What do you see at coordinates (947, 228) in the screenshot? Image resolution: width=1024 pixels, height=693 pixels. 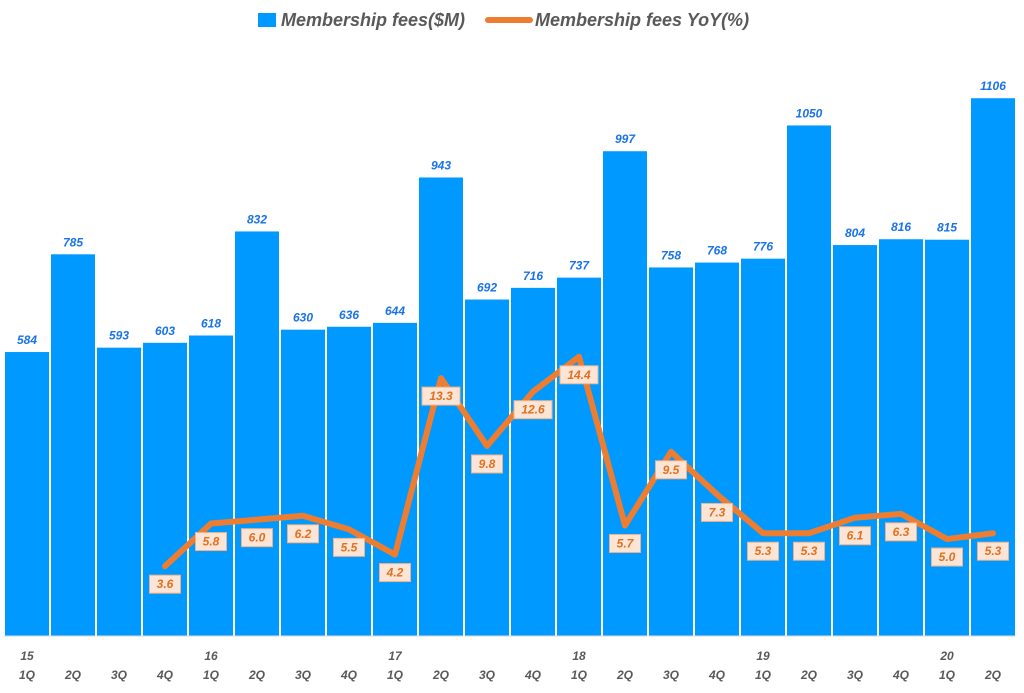 I see `bar-value-label: 815` at bounding box center [947, 228].